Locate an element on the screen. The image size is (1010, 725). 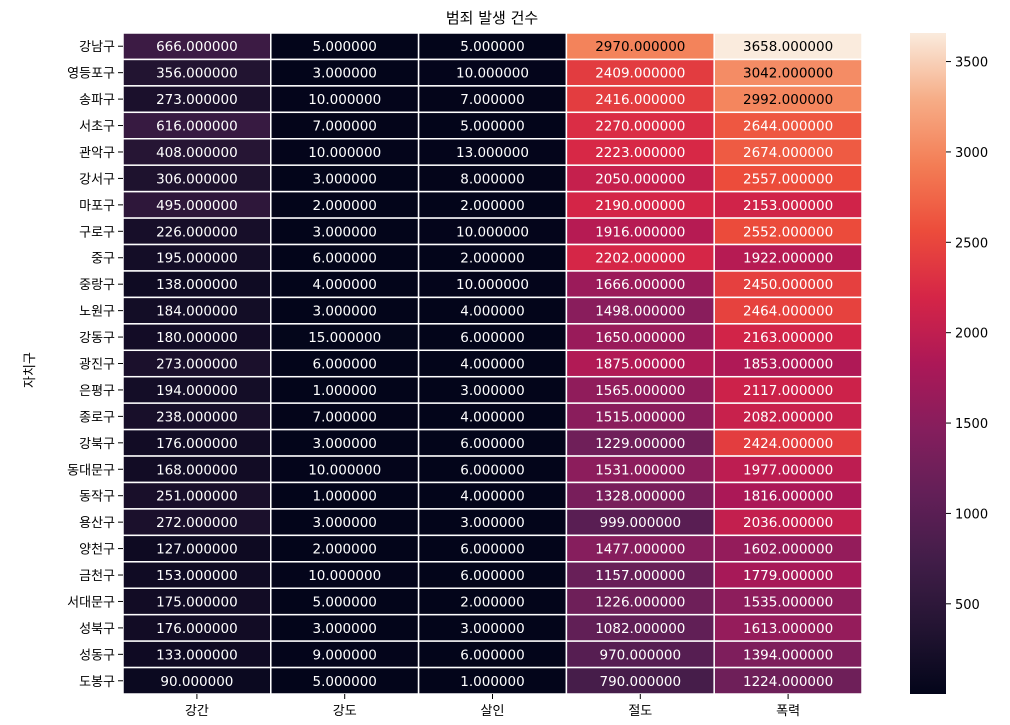
y-tick-label: 광진구 is located at coordinates (97, 365).